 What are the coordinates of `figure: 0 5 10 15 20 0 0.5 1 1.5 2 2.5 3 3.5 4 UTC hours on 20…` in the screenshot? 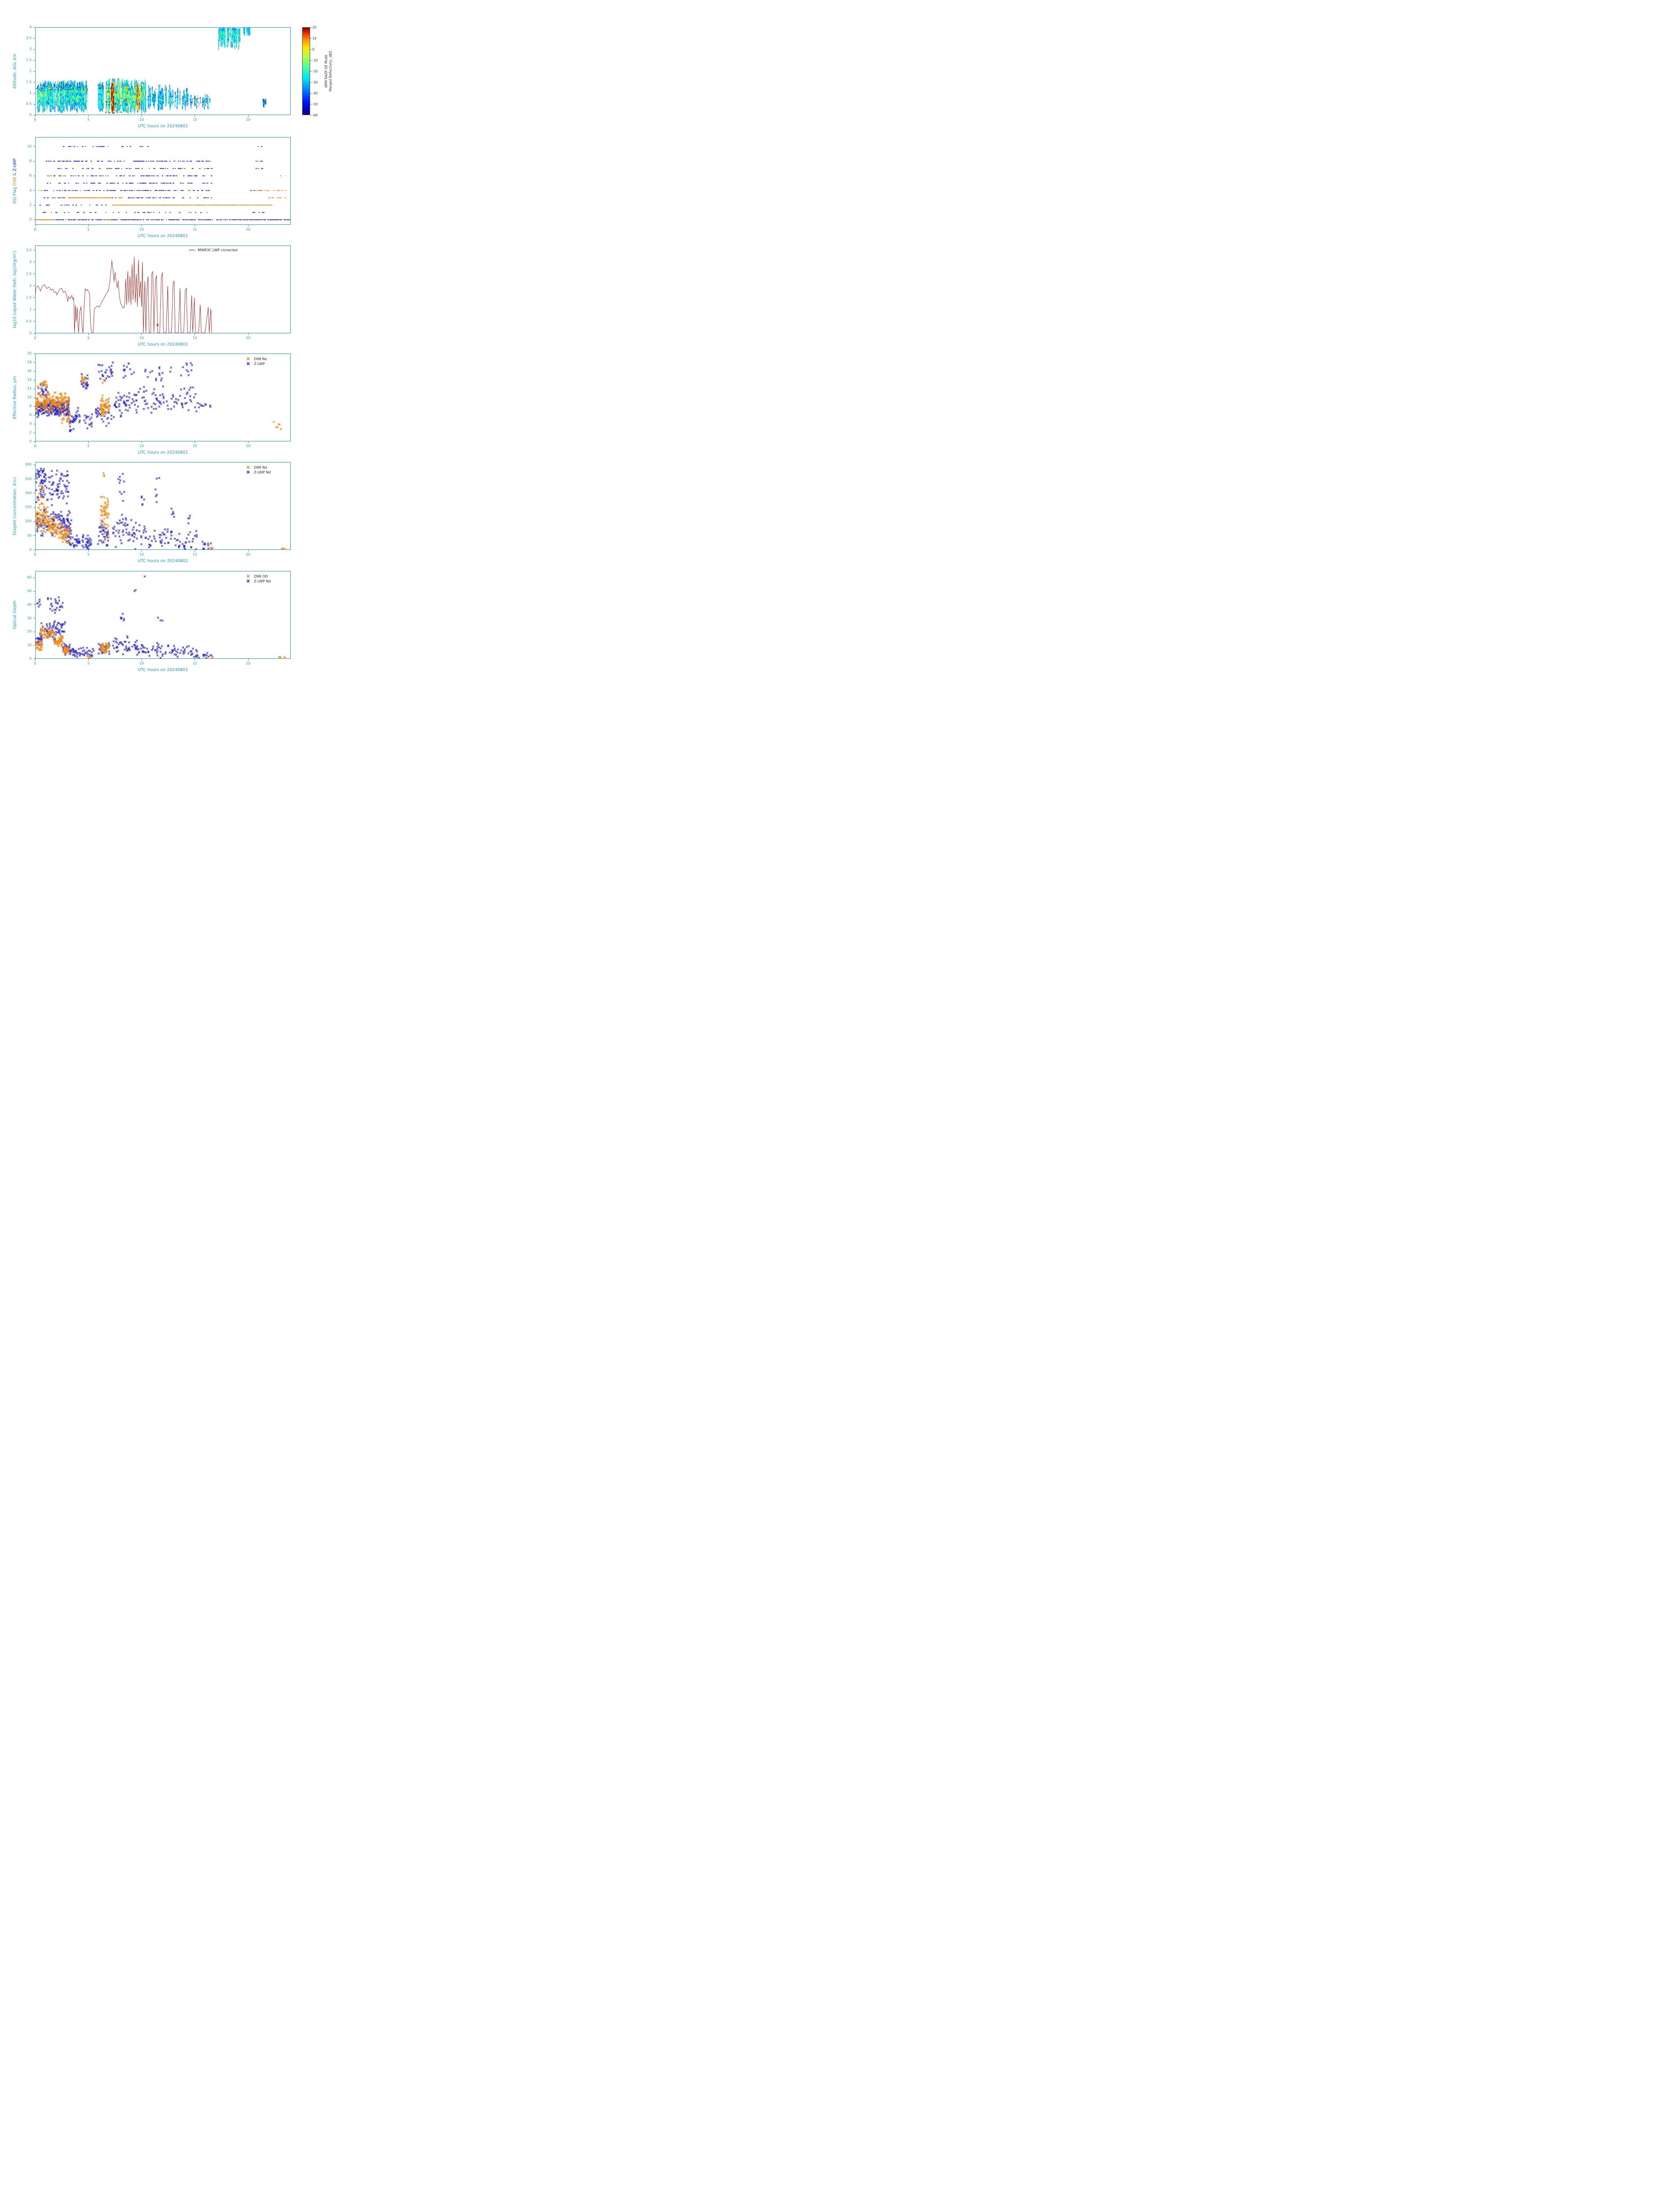 It's located at (186, 347).